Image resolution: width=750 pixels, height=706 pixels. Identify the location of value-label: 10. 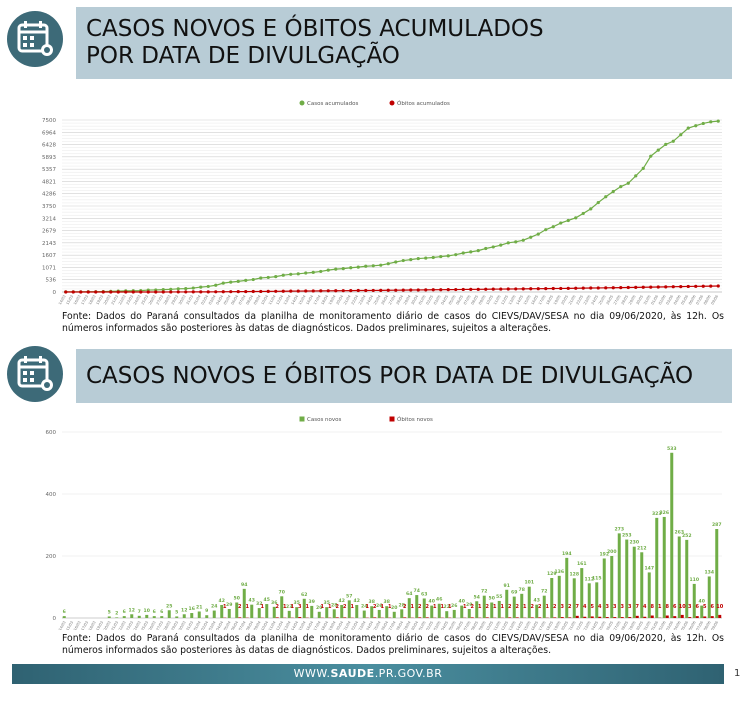
(682, 607).